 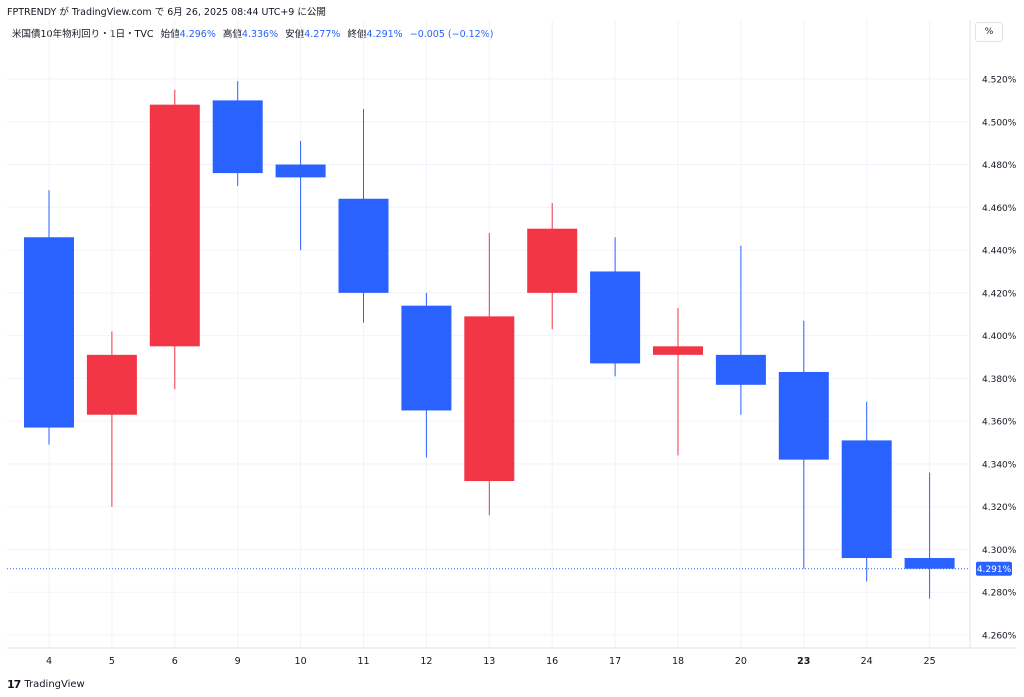 What do you see at coordinates (989, 32) in the screenshot?
I see `percent-scale-button: %` at bounding box center [989, 32].